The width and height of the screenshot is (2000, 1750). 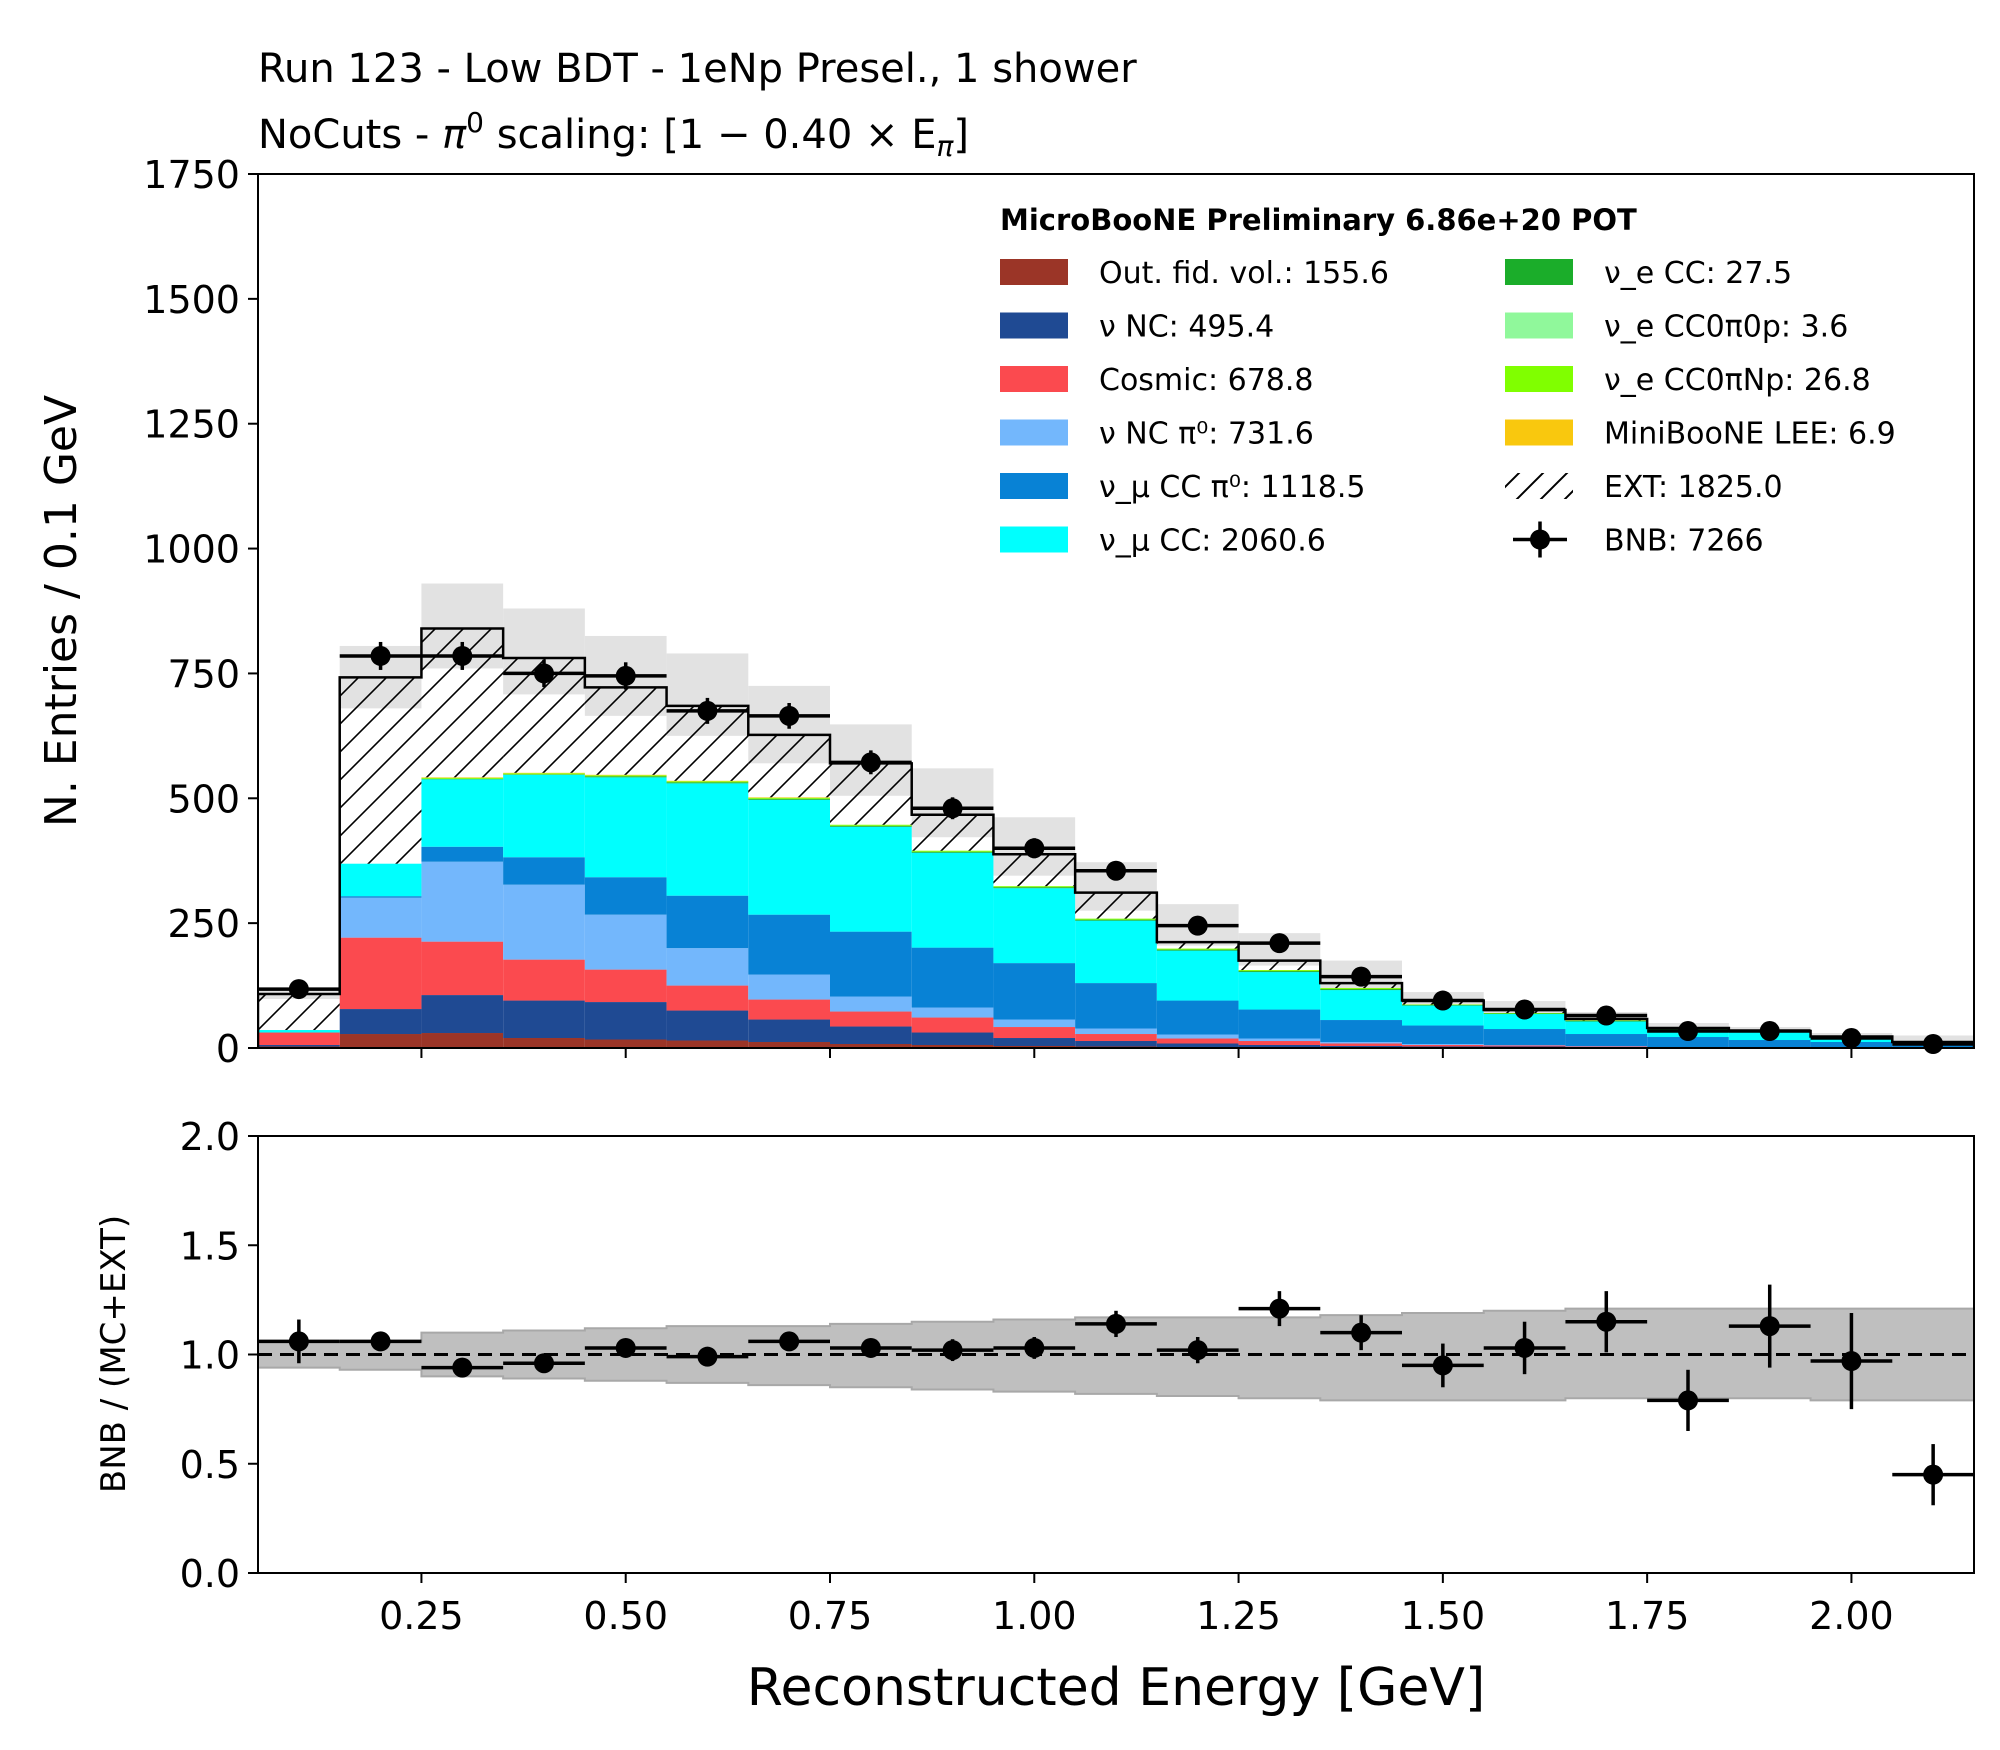 I want to click on x-tick-label: 1.25, so click(x=1238, y=1616).